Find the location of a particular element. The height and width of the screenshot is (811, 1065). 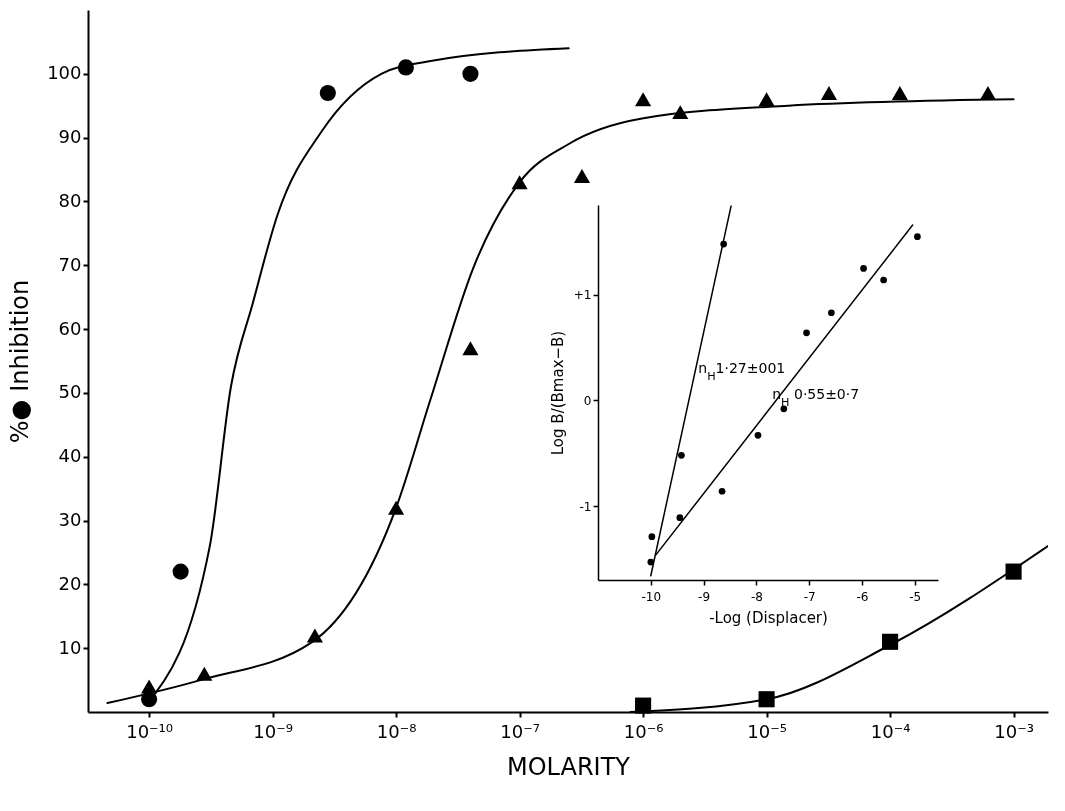

x-tick-label: 10⁻⁶ is located at coordinates (643, 731).